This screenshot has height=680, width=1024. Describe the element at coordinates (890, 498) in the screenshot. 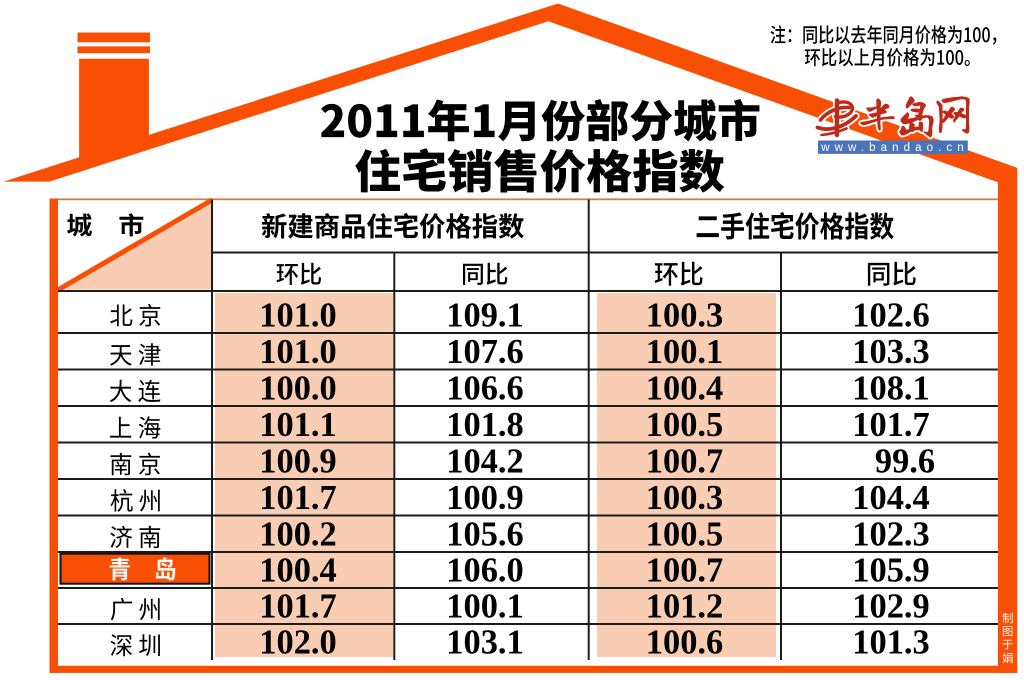

I see `svg-text: 104.4` at that location.